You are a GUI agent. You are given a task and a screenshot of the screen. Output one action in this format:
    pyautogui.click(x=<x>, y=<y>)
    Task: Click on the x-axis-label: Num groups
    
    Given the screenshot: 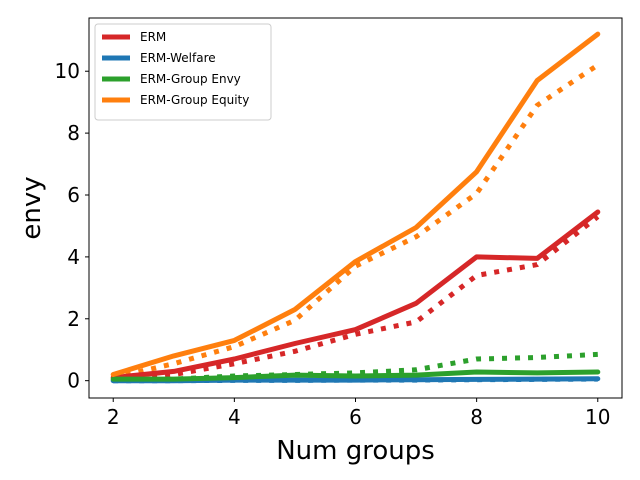 What is the action you would take?
    pyautogui.click(x=355, y=451)
    